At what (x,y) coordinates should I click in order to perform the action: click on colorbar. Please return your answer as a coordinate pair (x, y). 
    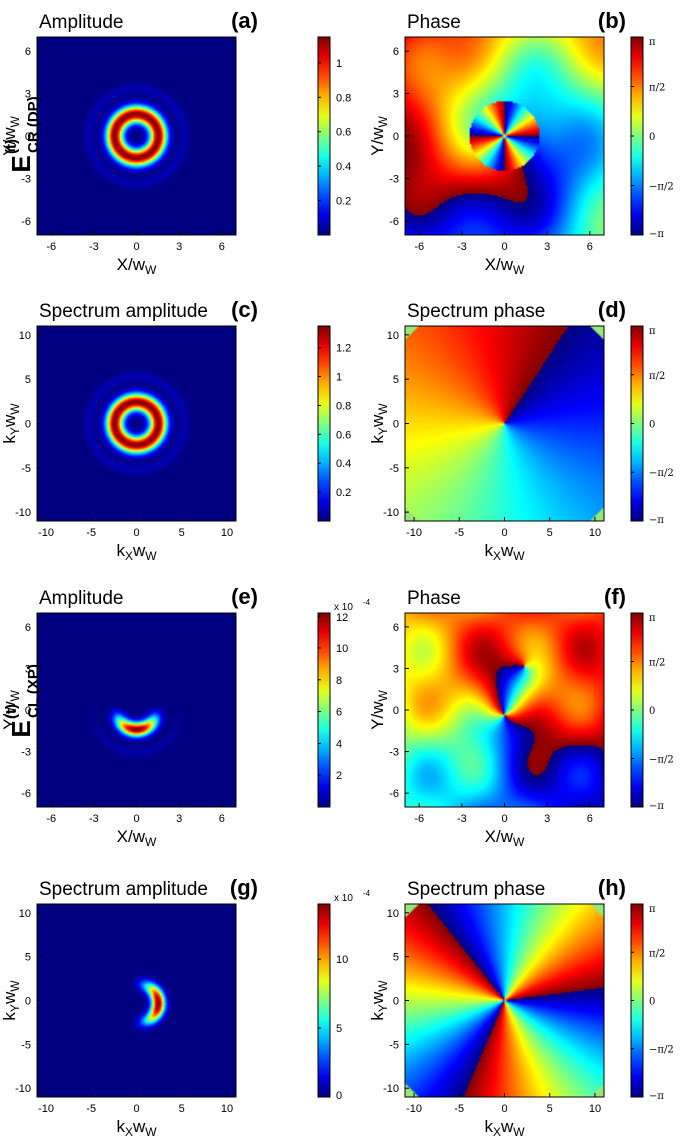
    Looking at the image, I should click on (324, 136).